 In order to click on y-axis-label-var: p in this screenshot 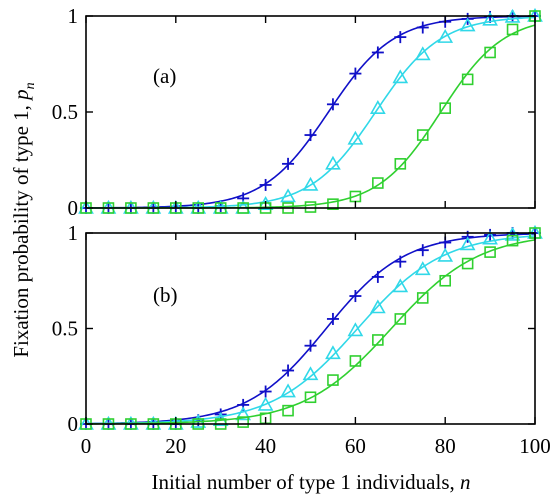, I will do `click(21, 95)`.